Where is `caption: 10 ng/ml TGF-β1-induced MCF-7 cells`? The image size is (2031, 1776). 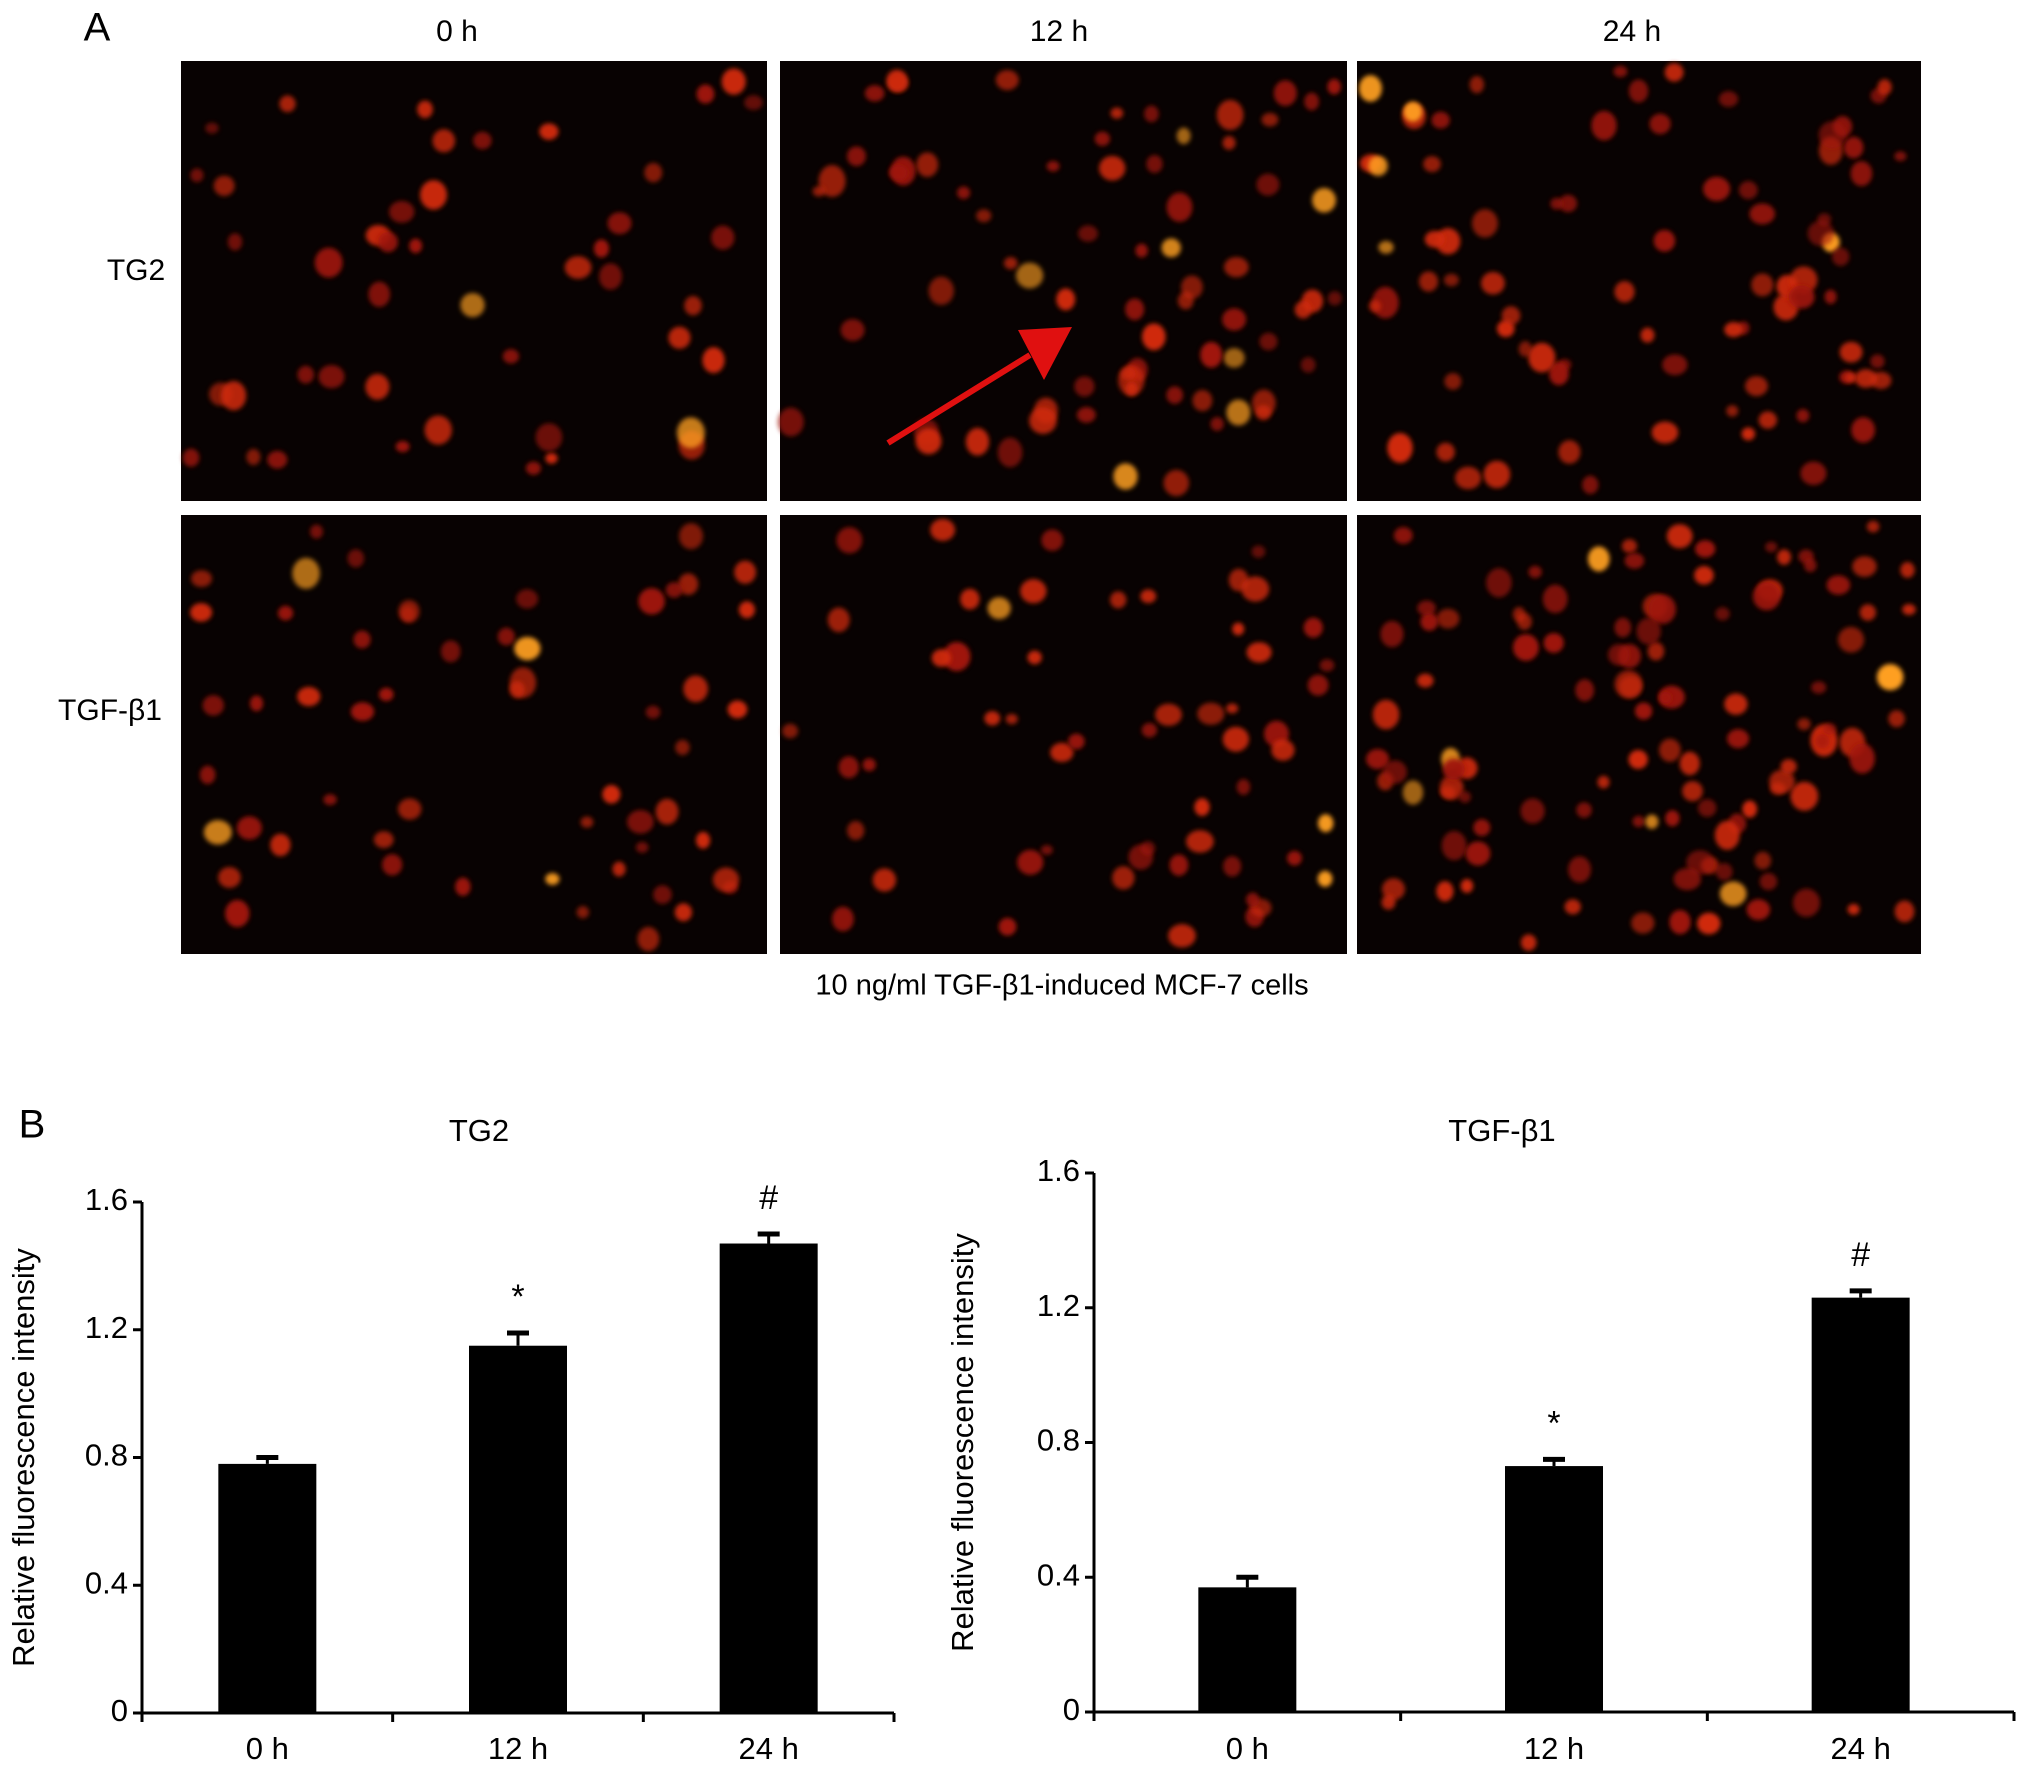
caption: 10 ng/ml TGF-β1-induced MCF-7 cells is located at coordinates (1061, 986).